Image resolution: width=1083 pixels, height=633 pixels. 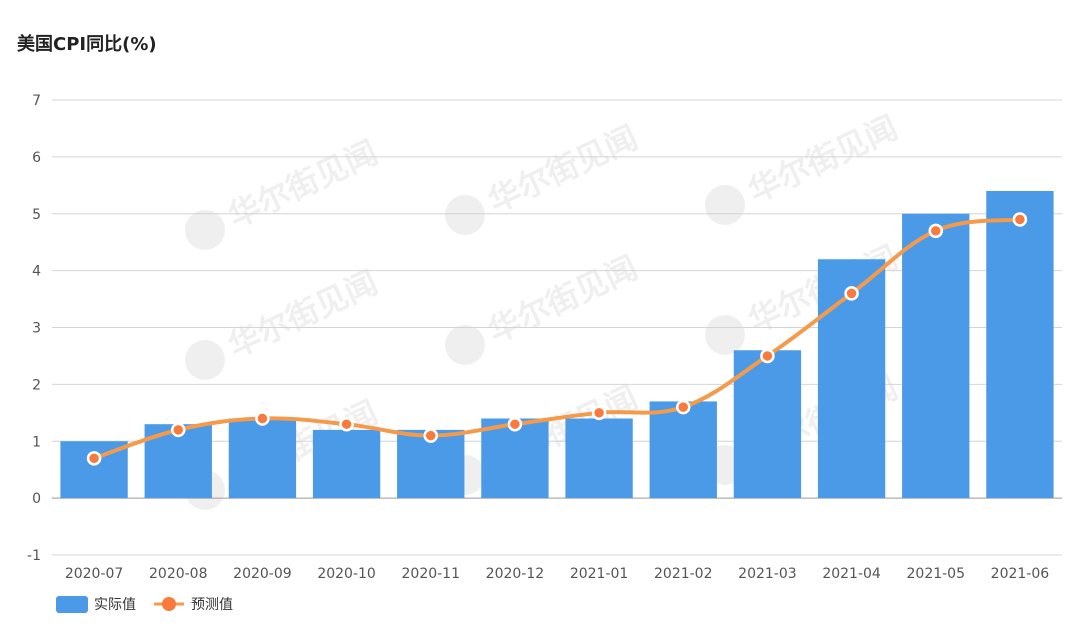 I want to click on x-tick-label: 2020-09, so click(x=262, y=574).